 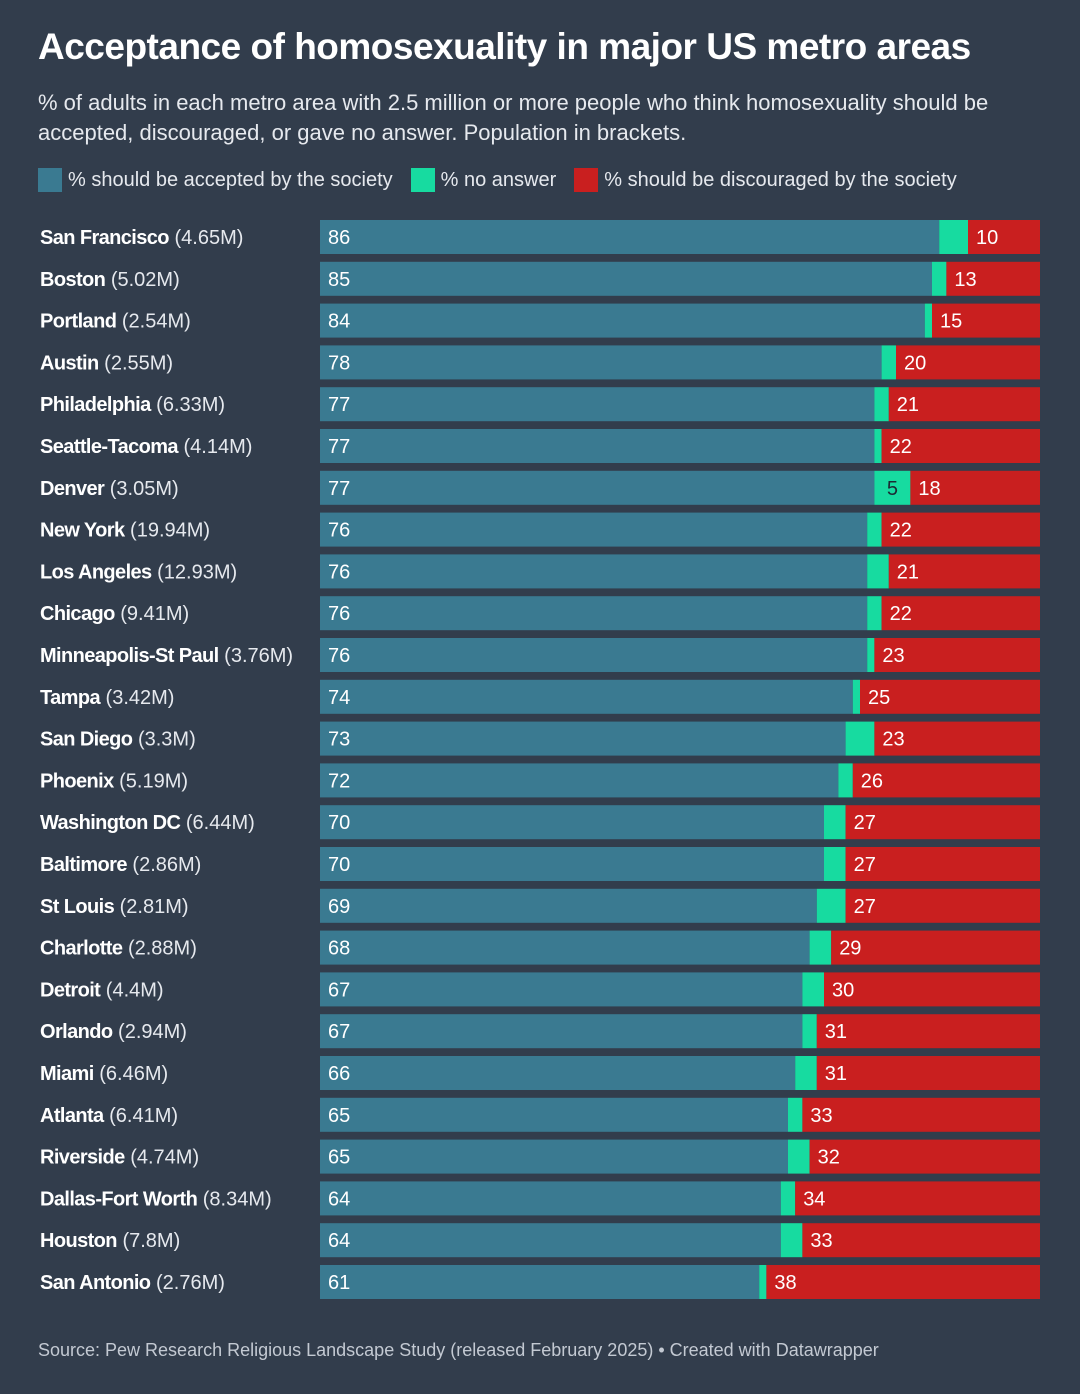 I want to click on data-label-accepted: 64, so click(x=339, y=1241).